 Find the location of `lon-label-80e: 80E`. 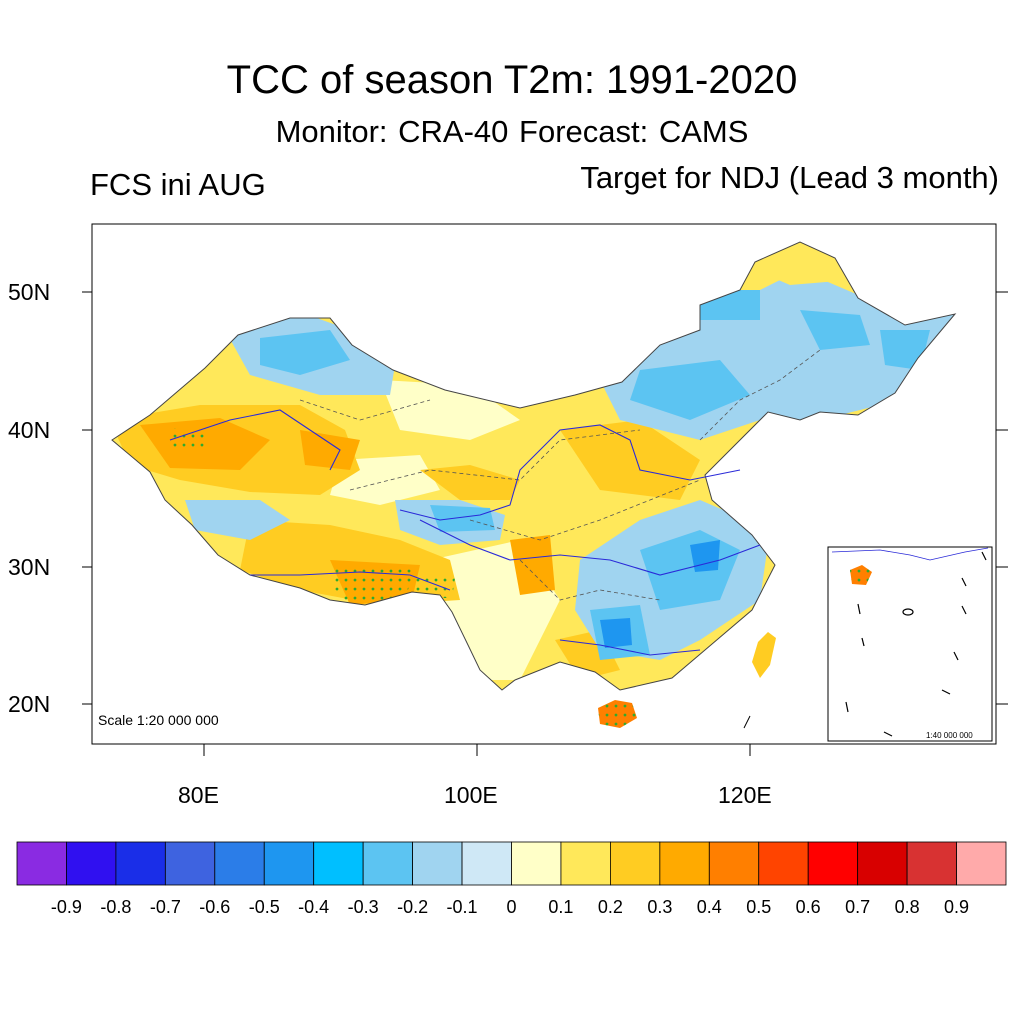

lon-label-80e: 80E is located at coordinates (198, 795).